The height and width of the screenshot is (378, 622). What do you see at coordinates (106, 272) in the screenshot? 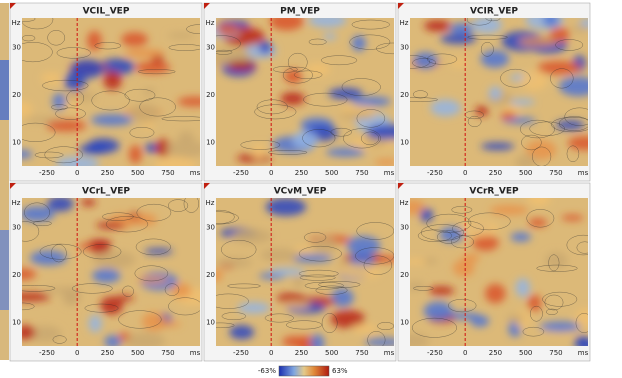
I see `panel: VCrL_VEP Hz 30 20 10 -250 0 250 500 750 ms` at bounding box center [106, 272].